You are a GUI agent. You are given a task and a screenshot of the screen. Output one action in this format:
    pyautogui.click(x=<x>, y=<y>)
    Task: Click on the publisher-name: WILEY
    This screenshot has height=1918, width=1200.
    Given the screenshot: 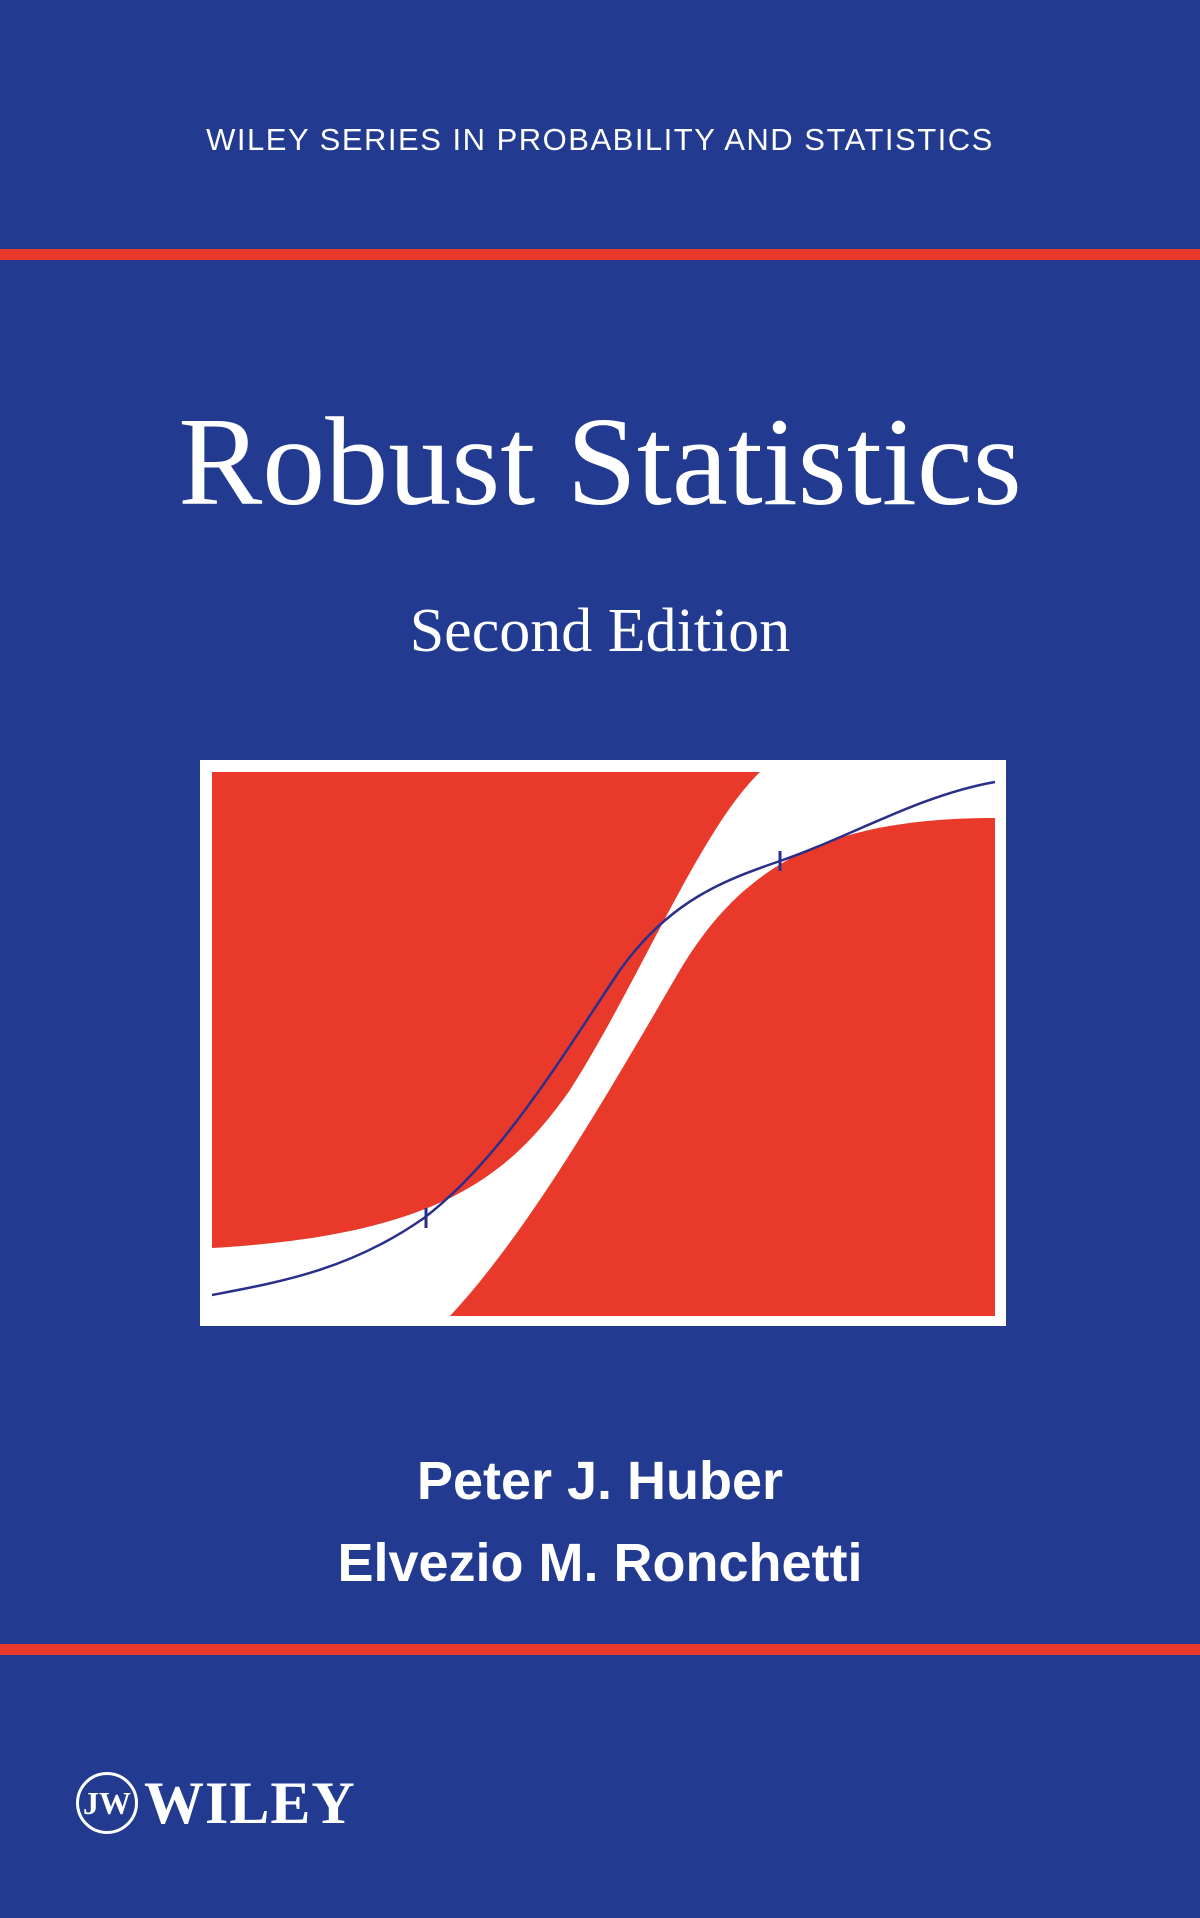 What is the action you would take?
    pyautogui.click(x=250, y=1803)
    